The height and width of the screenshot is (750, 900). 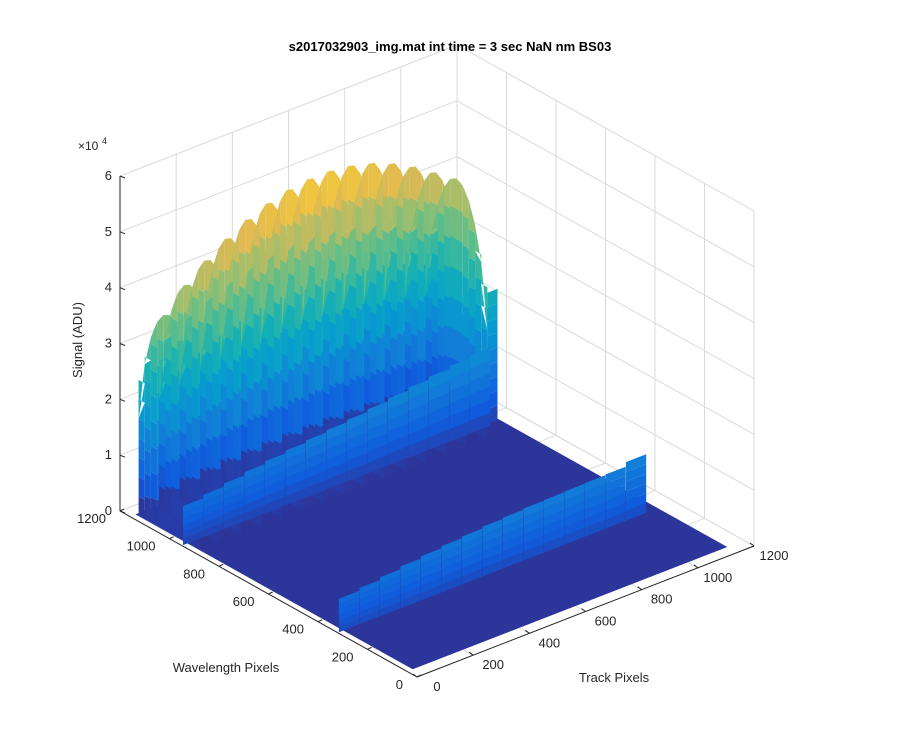 I want to click on z-tick-label-4: 4, so click(x=108, y=287).